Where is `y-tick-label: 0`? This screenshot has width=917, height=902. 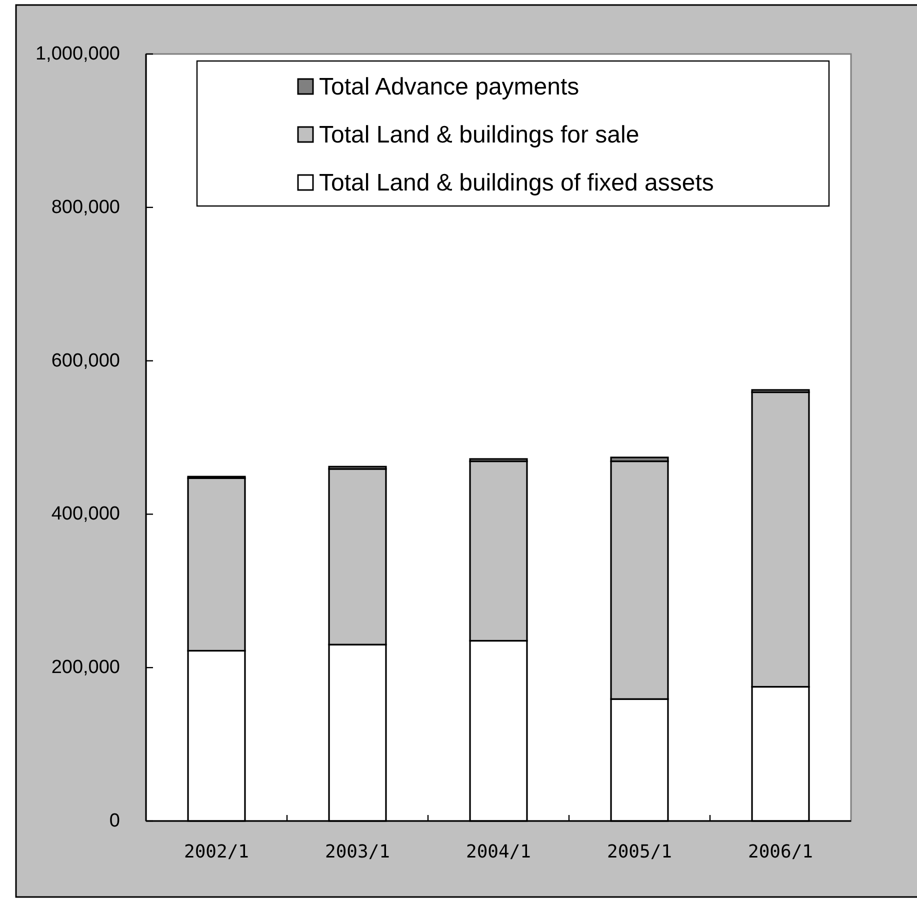
y-tick-label: 0 is located at coordinates (114, 821).